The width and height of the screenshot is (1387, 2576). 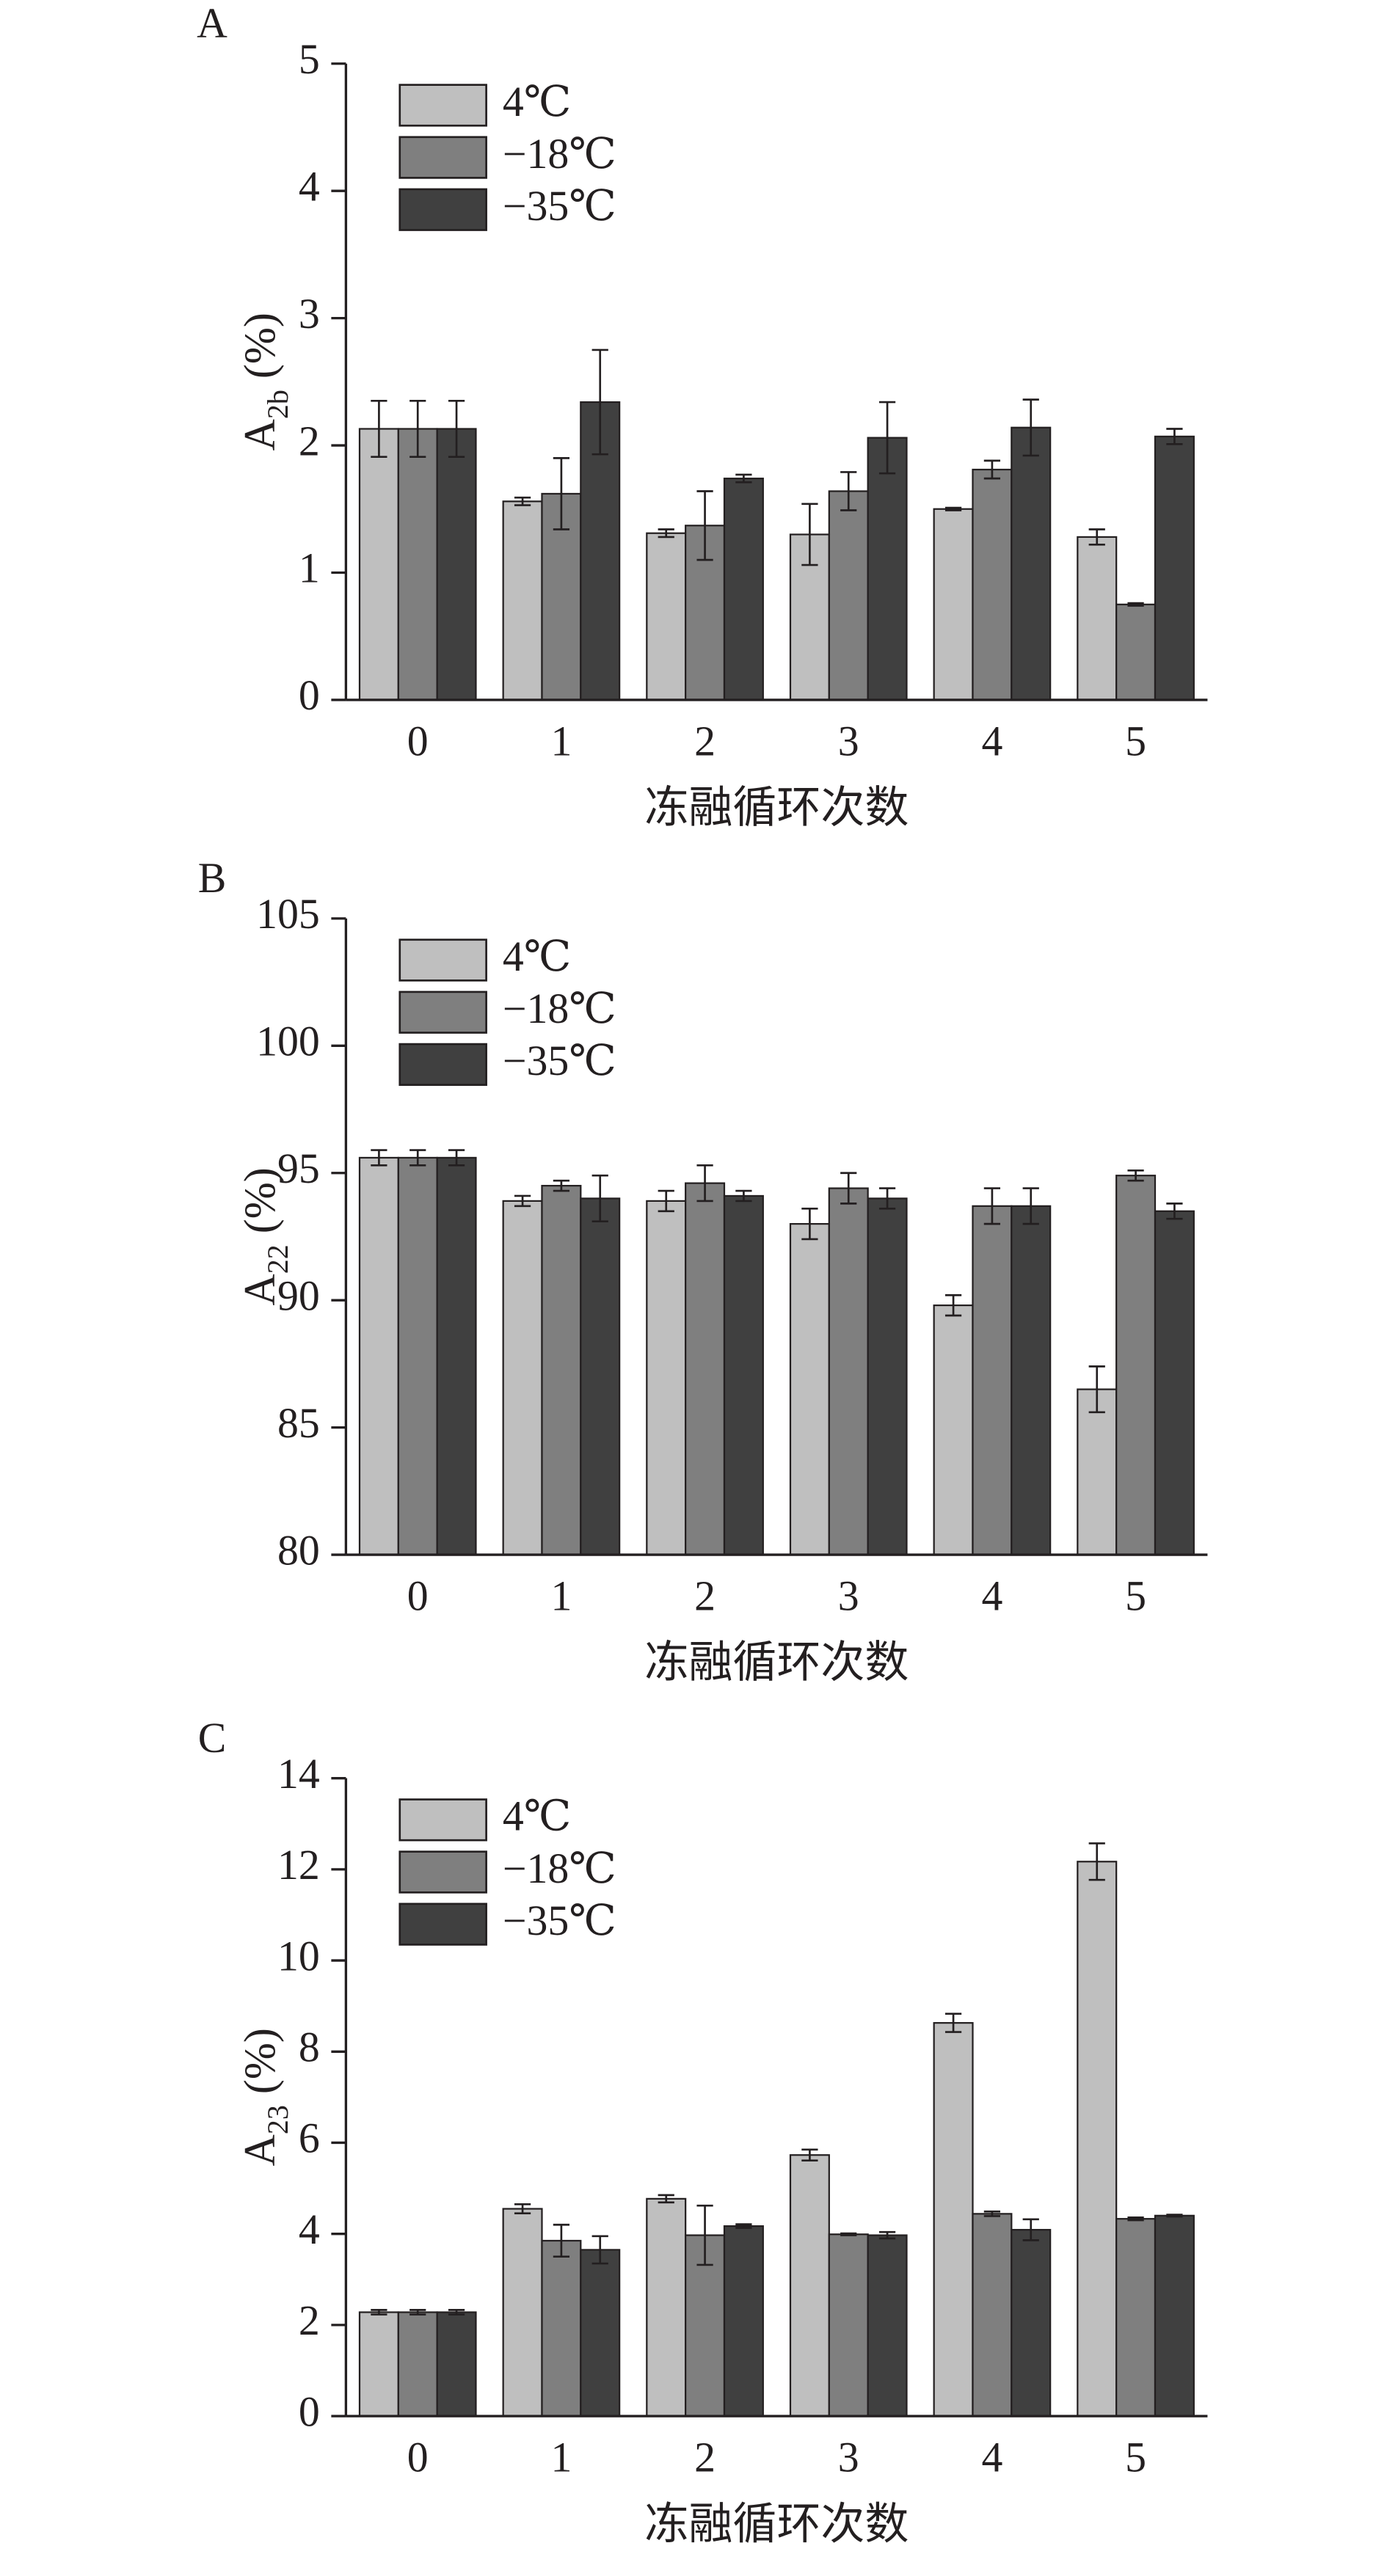 What do you see at coordinates (309, 314) in the screenshot?
I see `y-tick-label: 3` at bounding box center [309, 314].